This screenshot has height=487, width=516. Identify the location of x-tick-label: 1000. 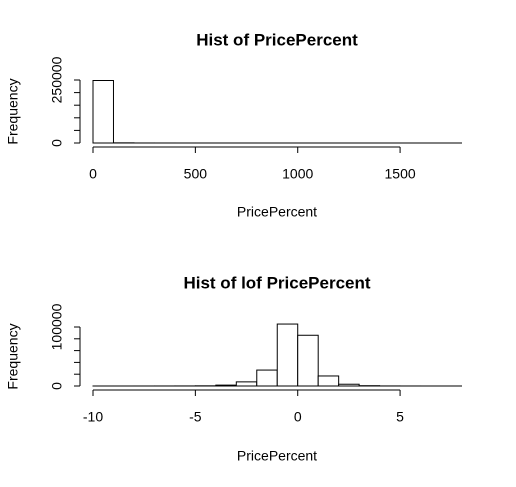
(297, 174).